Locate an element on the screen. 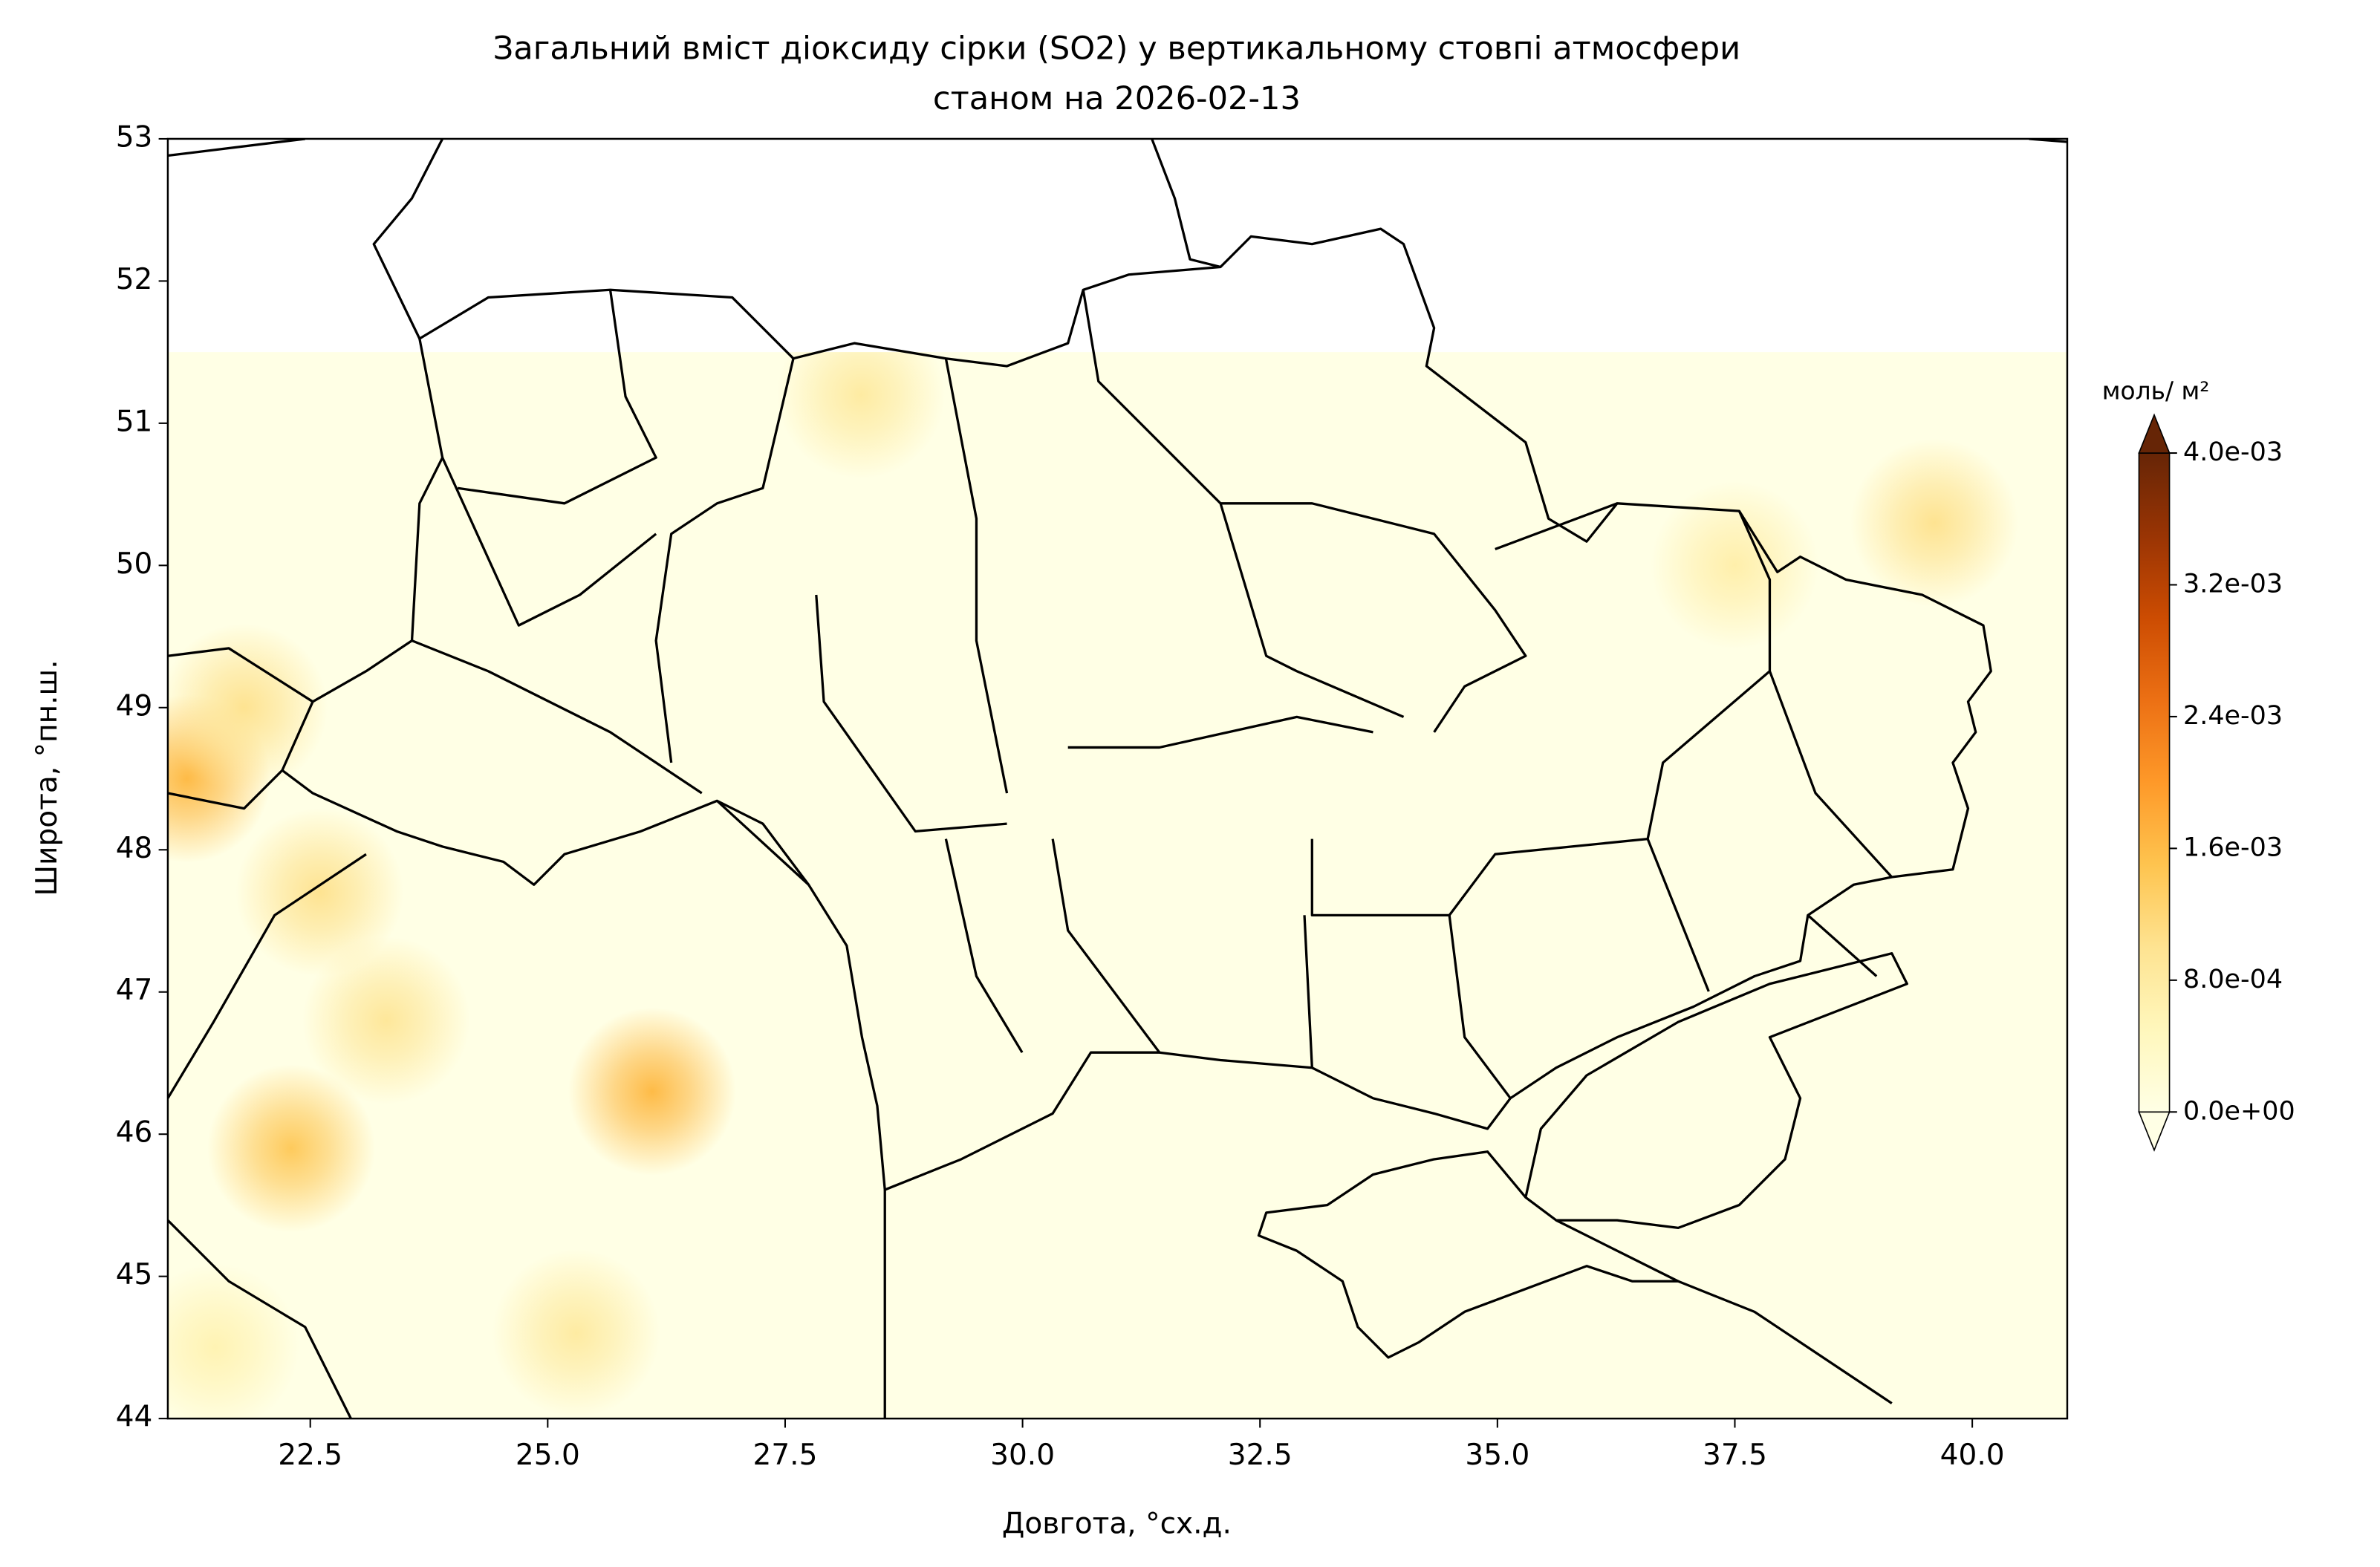 The image size is (2380, 1567). colorbar-tick-label: 2.4e-03 is located at coordinates (2233, 716).